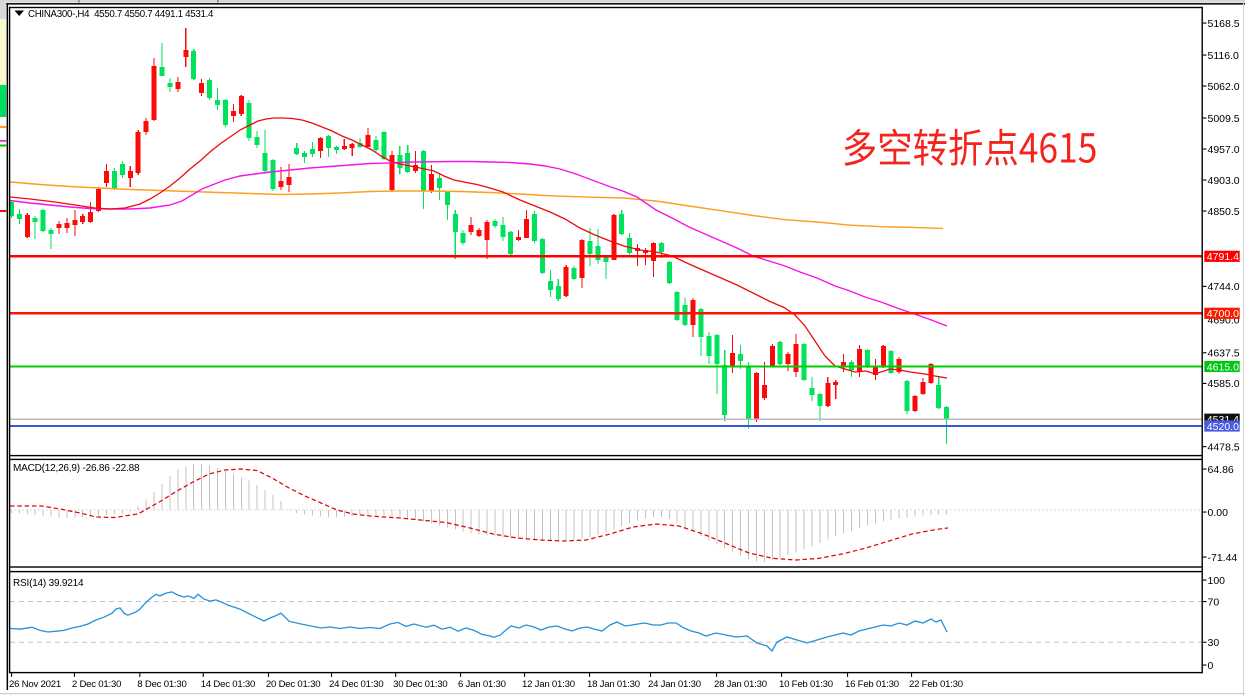  Describe the element at coordinates (1223, 314) in the screenshot. I see `svg-text: 4700.0` at that location.